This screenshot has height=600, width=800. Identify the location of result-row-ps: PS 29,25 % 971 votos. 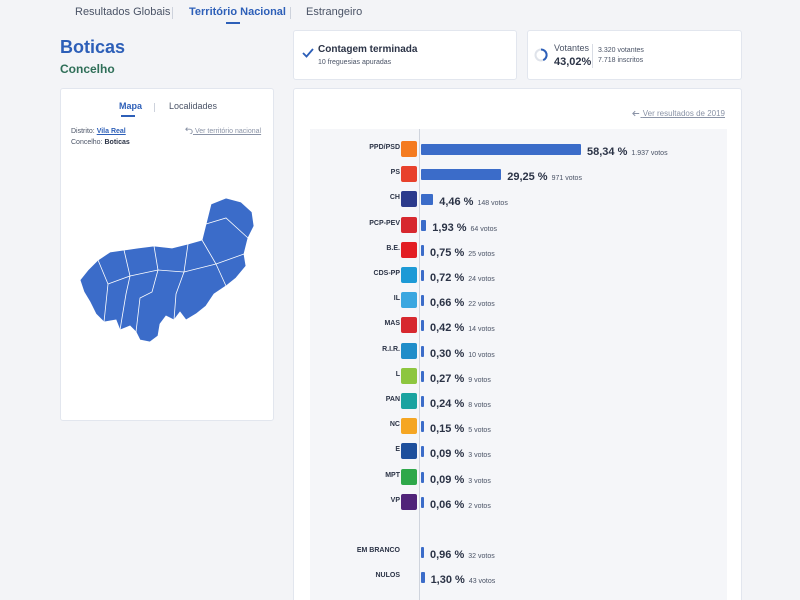
(518, 174).